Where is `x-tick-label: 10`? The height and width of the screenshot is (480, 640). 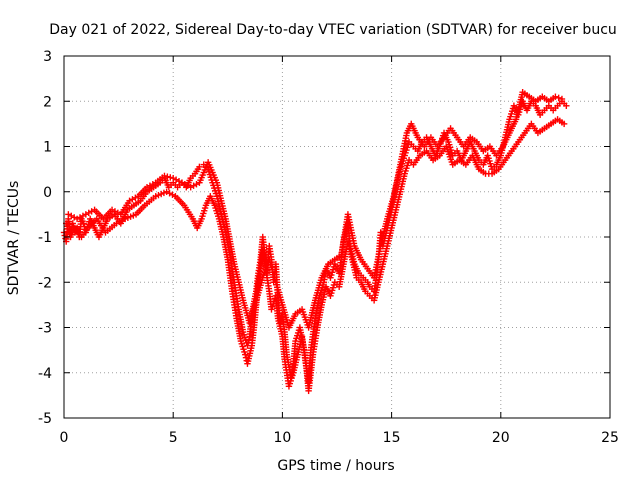
x-tick-label: 10 is located at coordinates (282, 438).